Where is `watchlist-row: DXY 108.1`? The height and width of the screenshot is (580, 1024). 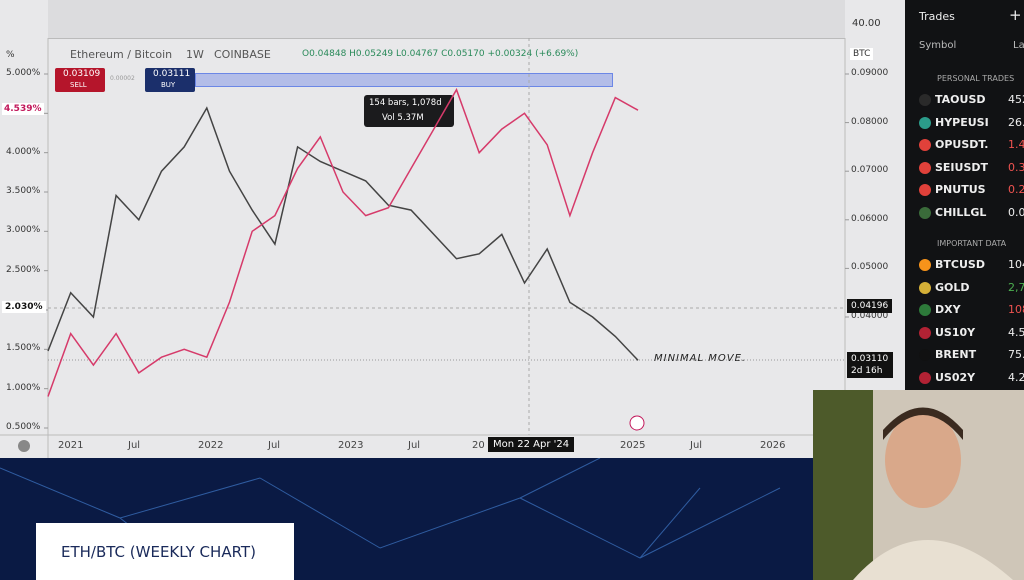
watchlist-row: DXY 108.1 is located at coordinates (964, 310).